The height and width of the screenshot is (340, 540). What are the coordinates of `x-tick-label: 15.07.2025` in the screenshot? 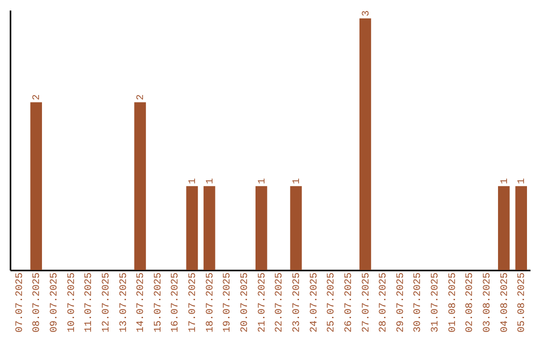 It's located at (158, 302).